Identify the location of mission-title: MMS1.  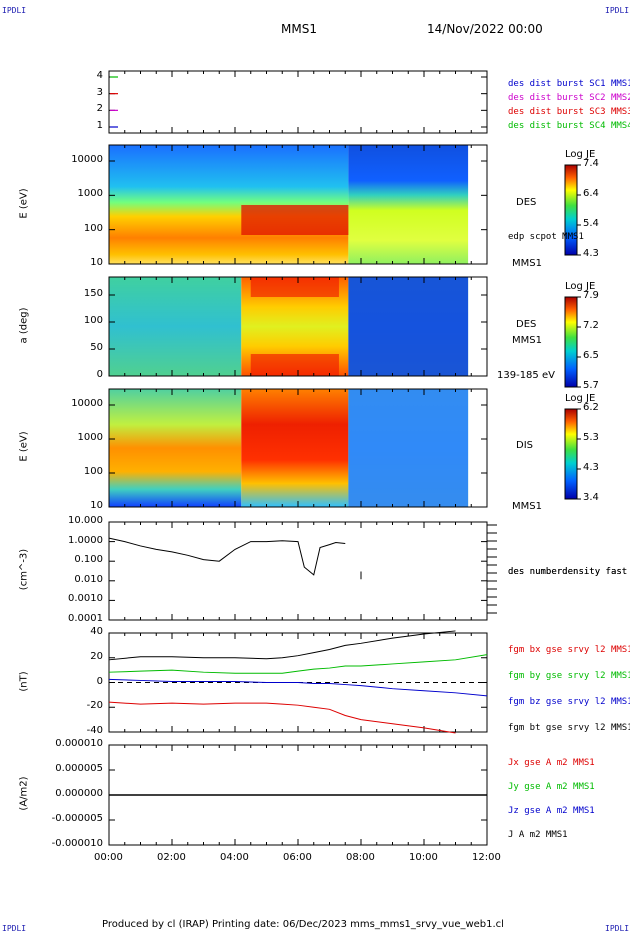
(299, 29).